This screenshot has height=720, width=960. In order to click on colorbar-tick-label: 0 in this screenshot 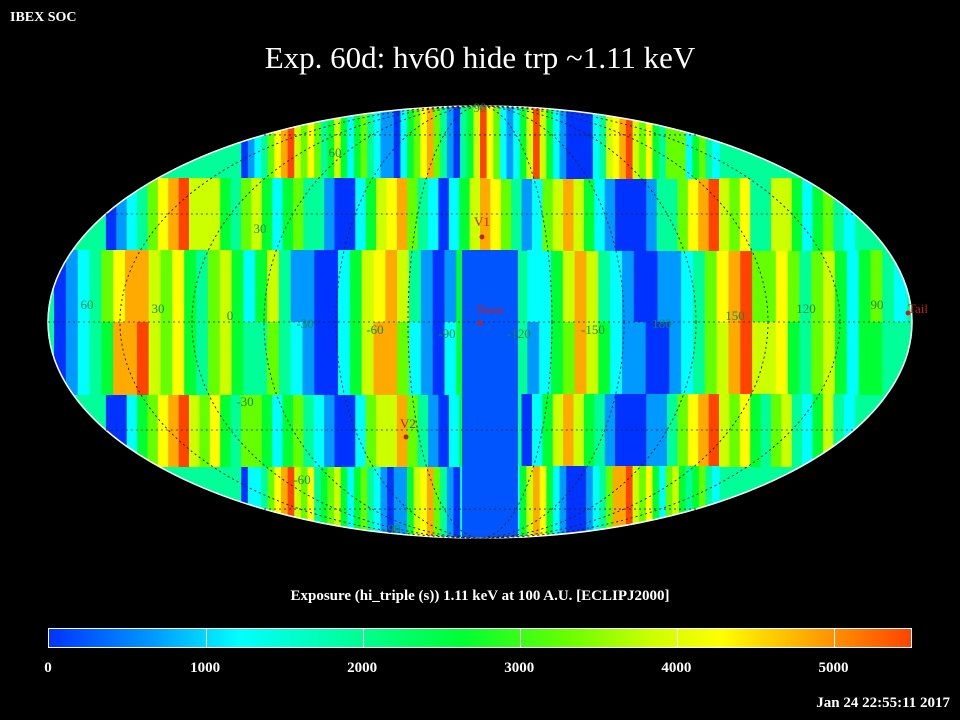, I will do `click(48, 668)`.